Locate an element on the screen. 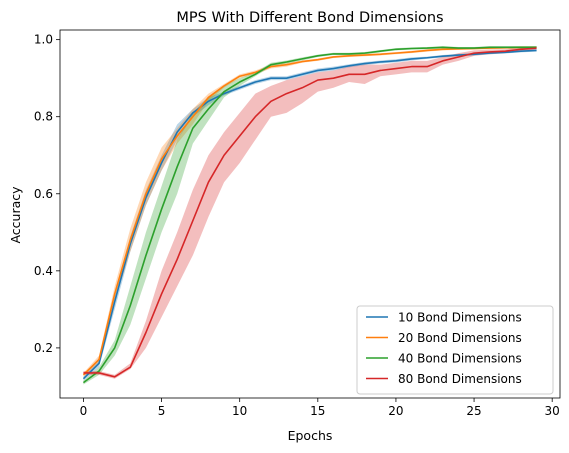 This screenshot has height=453, width=569. legend-label-2: 40 Bond Dimensions is located at coordinates (460, 359).